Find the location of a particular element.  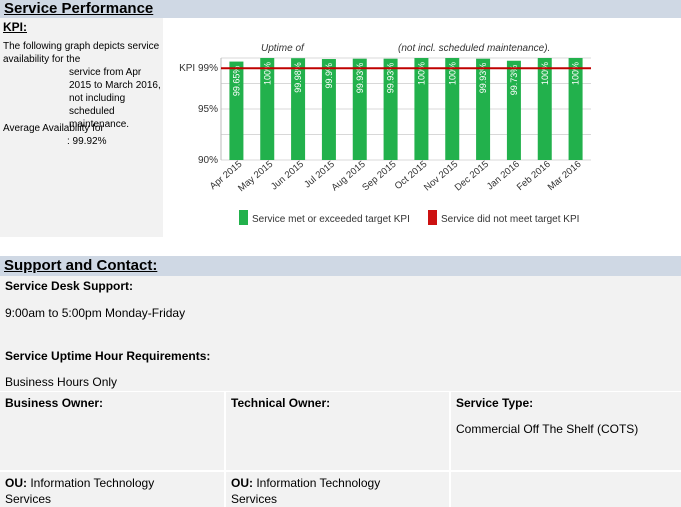

business-ou-value-2: Services is located at coordinates (28, 499).